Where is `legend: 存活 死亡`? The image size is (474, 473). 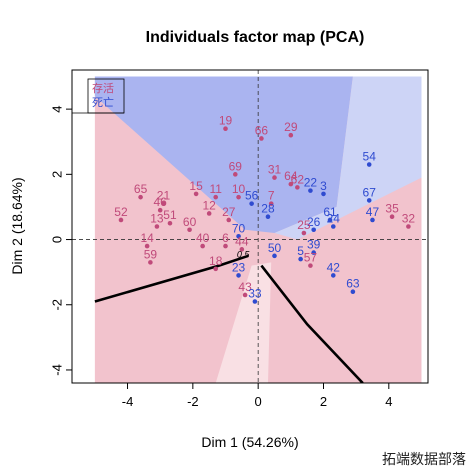 legend: 存活 死亡 is located at coordinates (98, 96).